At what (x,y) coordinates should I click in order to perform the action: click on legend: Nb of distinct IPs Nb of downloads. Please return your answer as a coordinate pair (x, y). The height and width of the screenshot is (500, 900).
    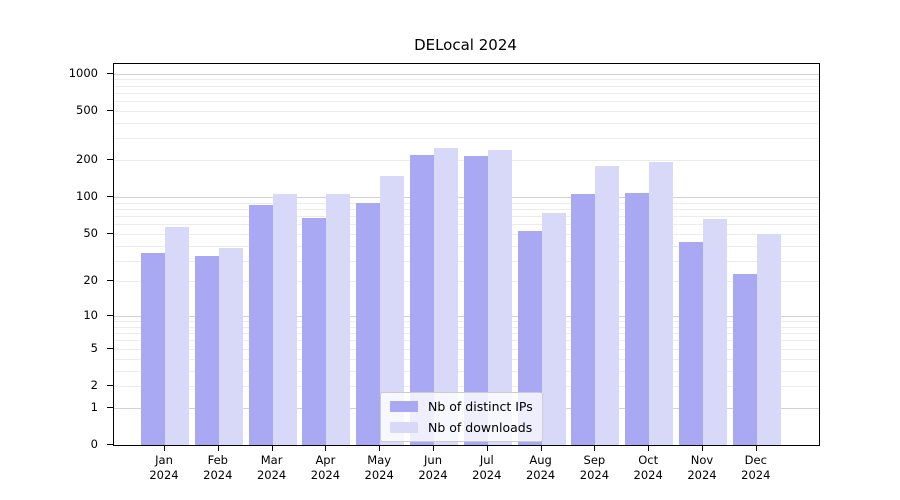
    Looking at the image, I should click on (461, 417).